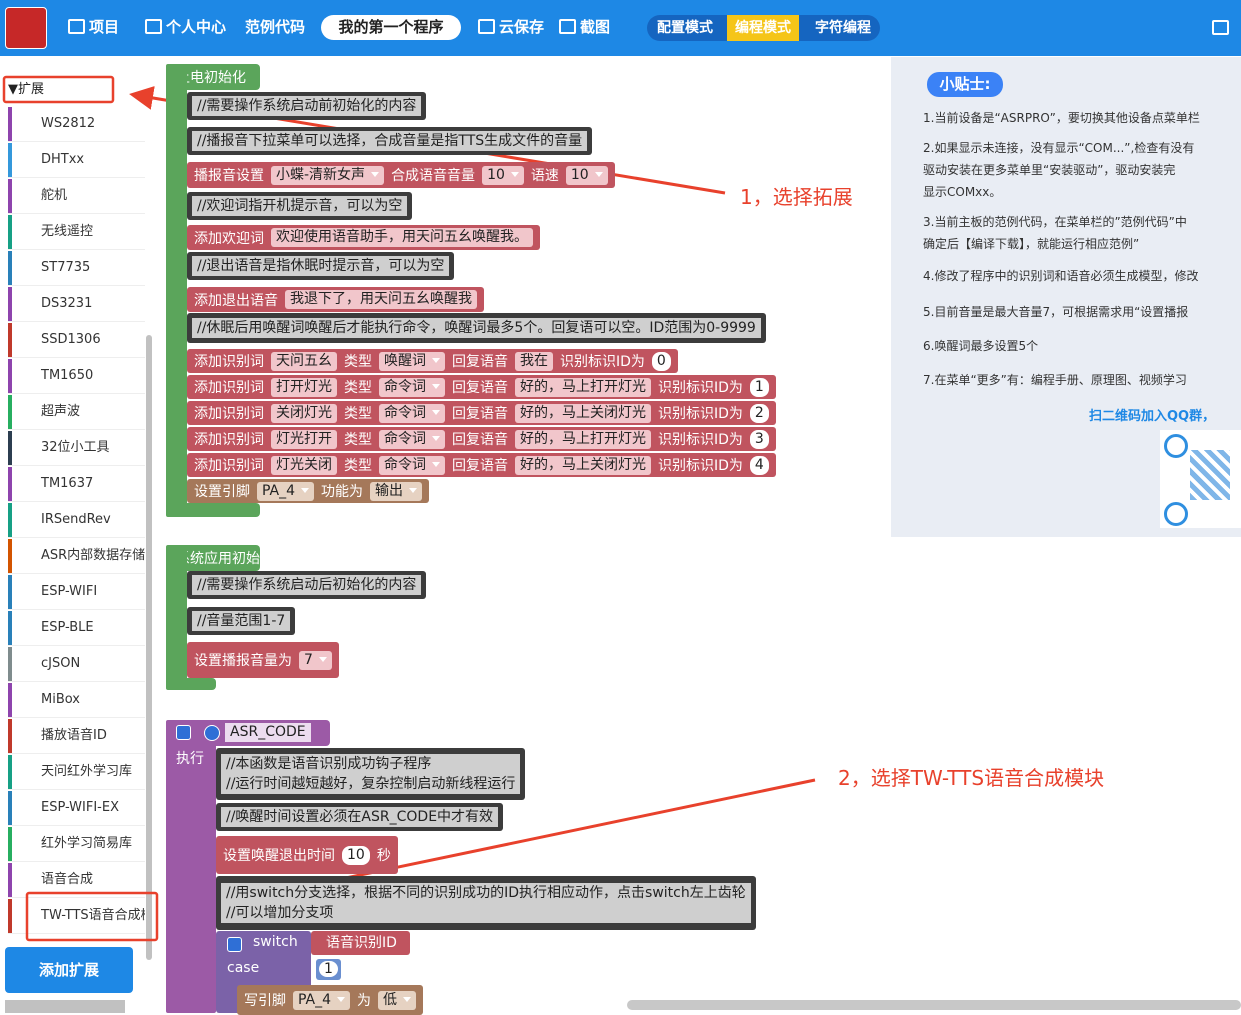  I want to click on function-name: ASR_CODE, so click(268, 732).